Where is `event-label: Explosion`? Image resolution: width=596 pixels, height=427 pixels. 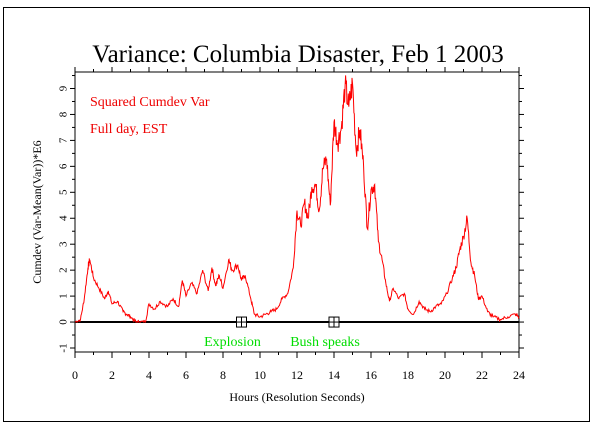 event-label: Explosion is located at coordinates (232, 342).